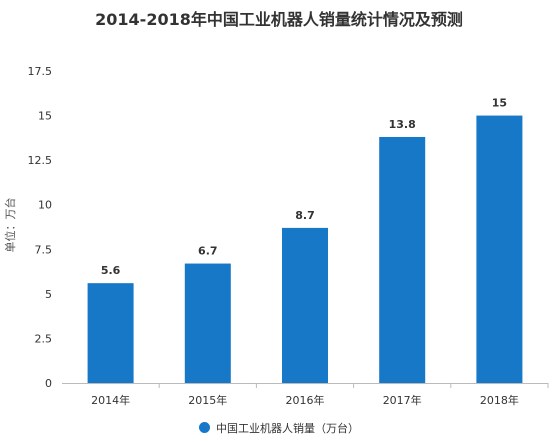 Image resolution: width=558 pixels, height=442 pixels. Describe the element at coordinates (40, 160) in the screenshot. I see `y-tick-label: 12.5` at that location.